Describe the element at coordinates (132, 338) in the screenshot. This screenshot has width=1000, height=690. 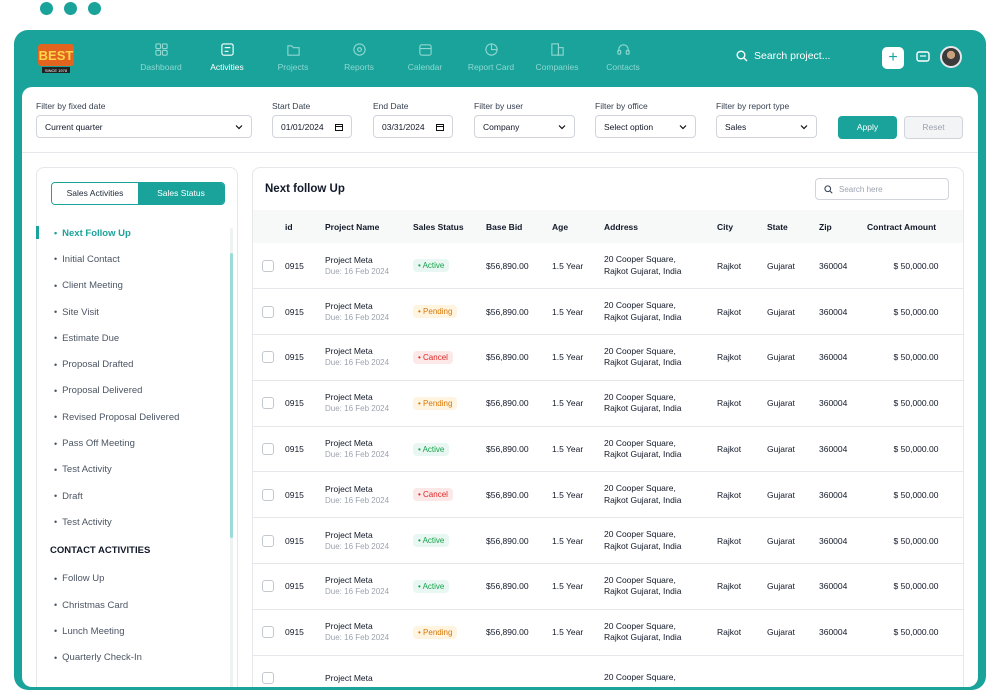
I see `sidebar-item-estimate-due: • Estimate Due` at that location.